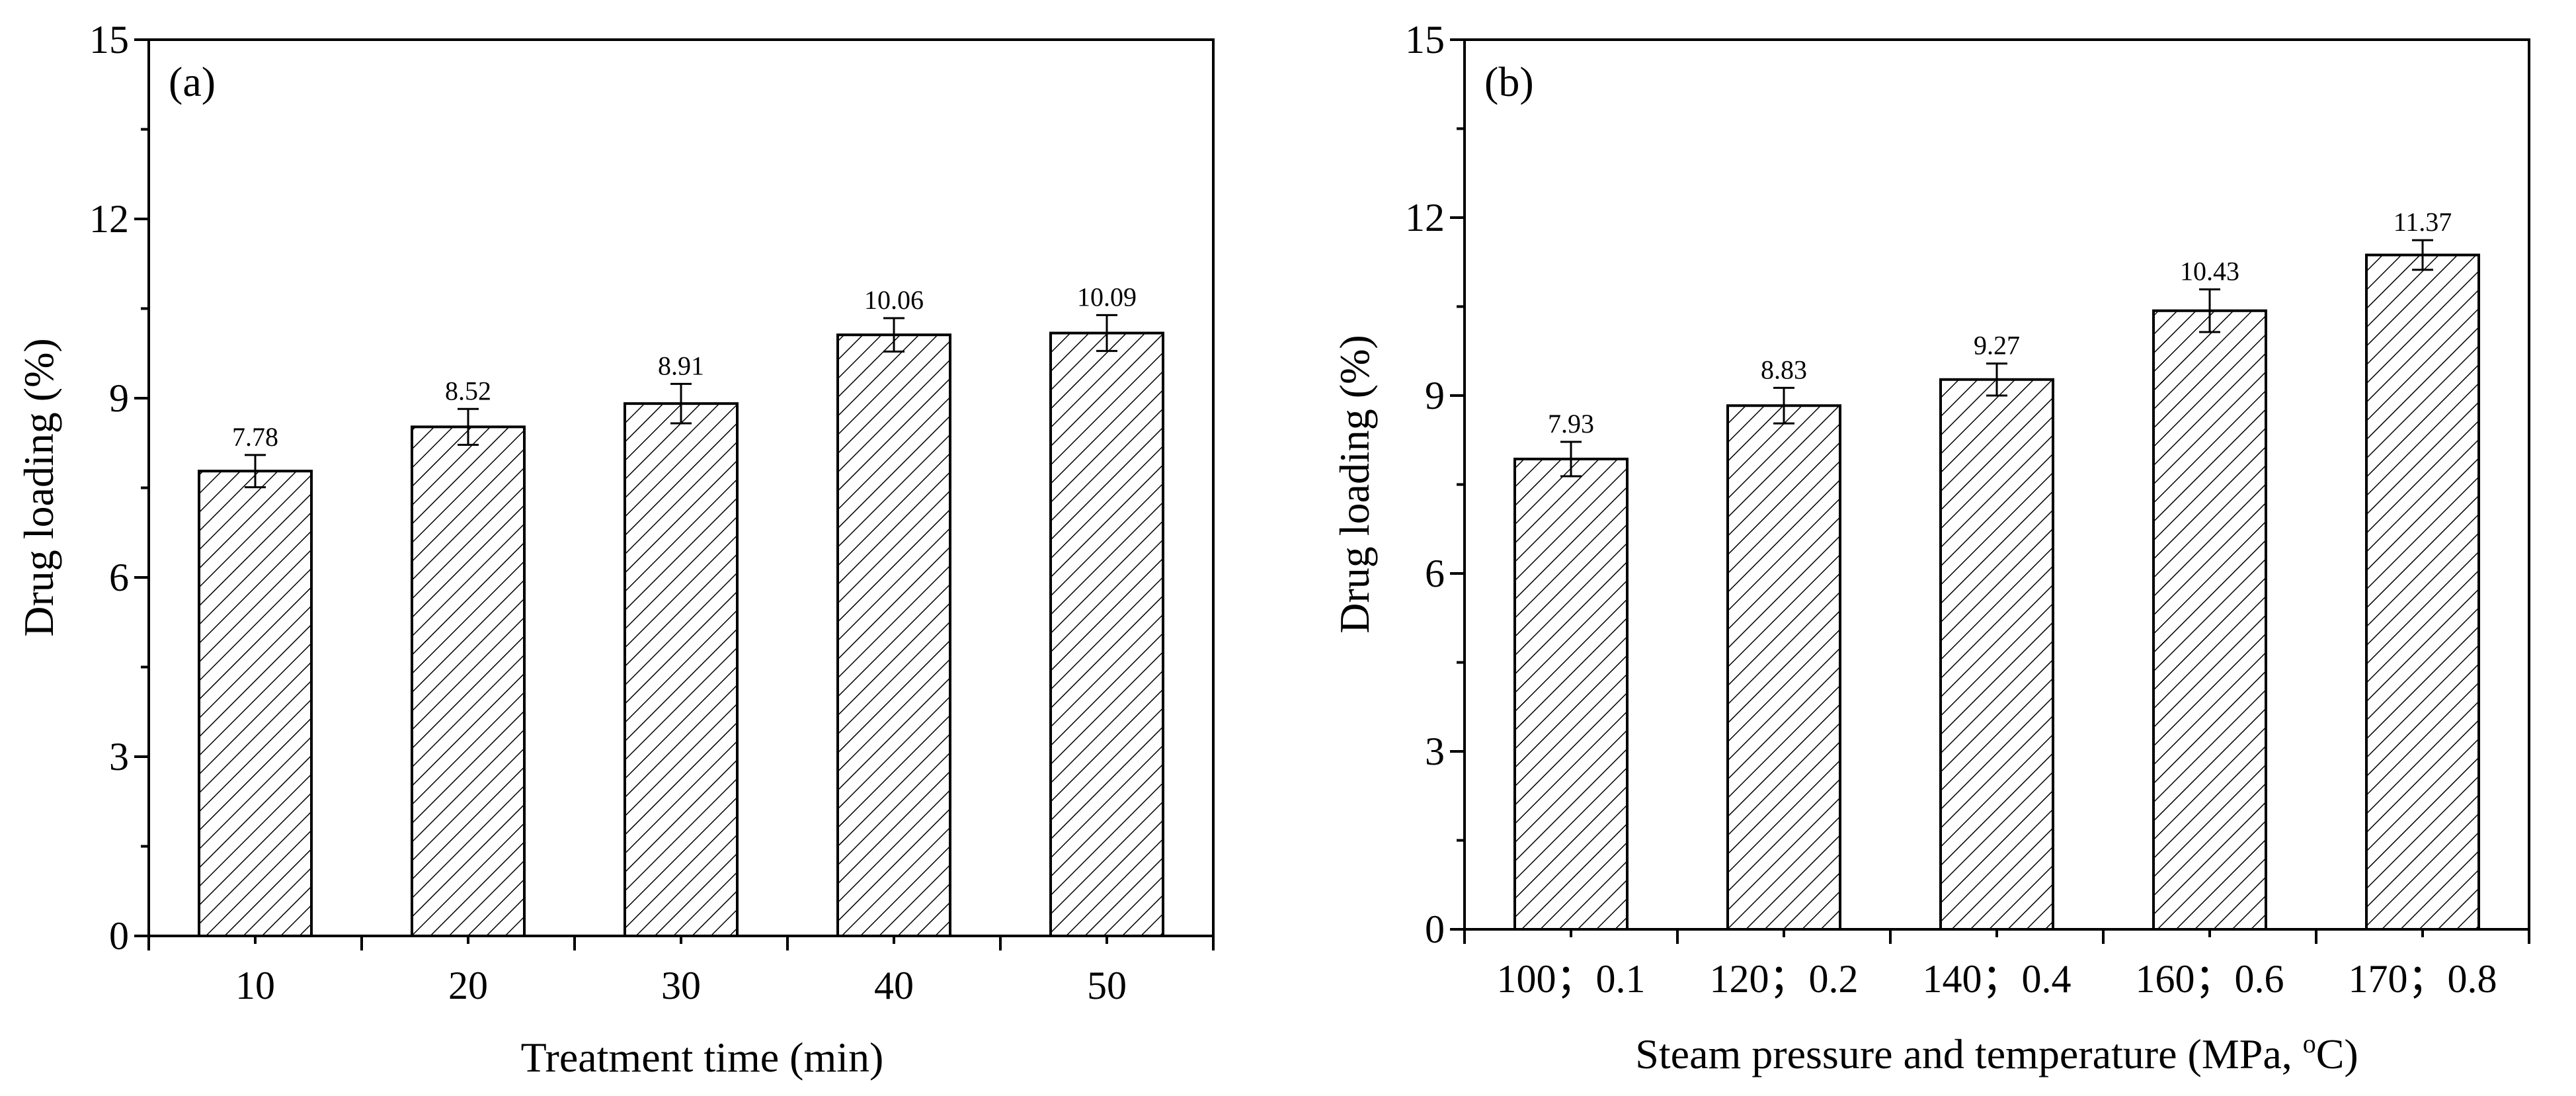 The image size is (2576, 1096). Describe the element at coordinates (1997, 345) in the screenshot. I see `data-label-b-2: 9.27` at that location.